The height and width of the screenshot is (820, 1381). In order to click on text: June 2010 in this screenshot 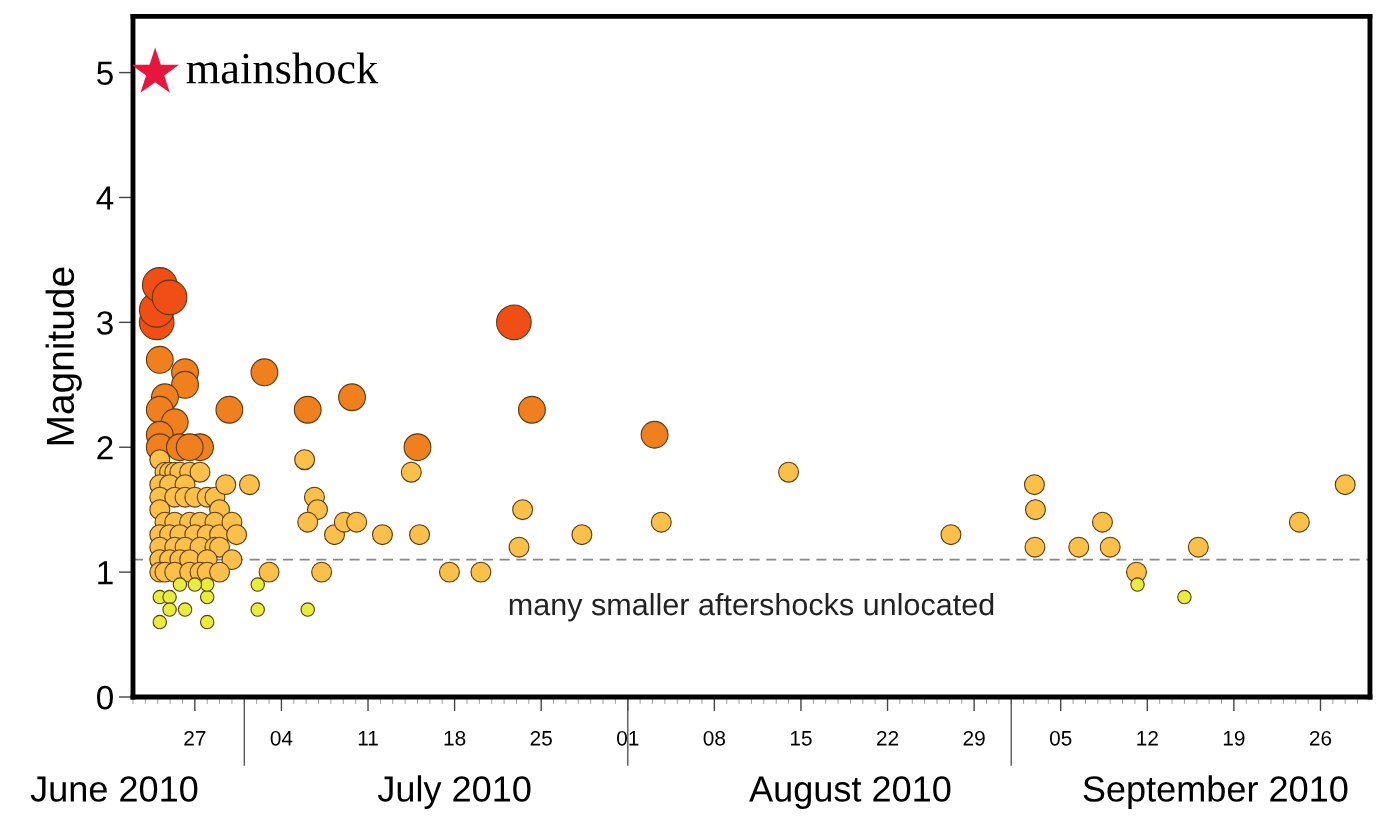, I will do `click(114, 789)`.